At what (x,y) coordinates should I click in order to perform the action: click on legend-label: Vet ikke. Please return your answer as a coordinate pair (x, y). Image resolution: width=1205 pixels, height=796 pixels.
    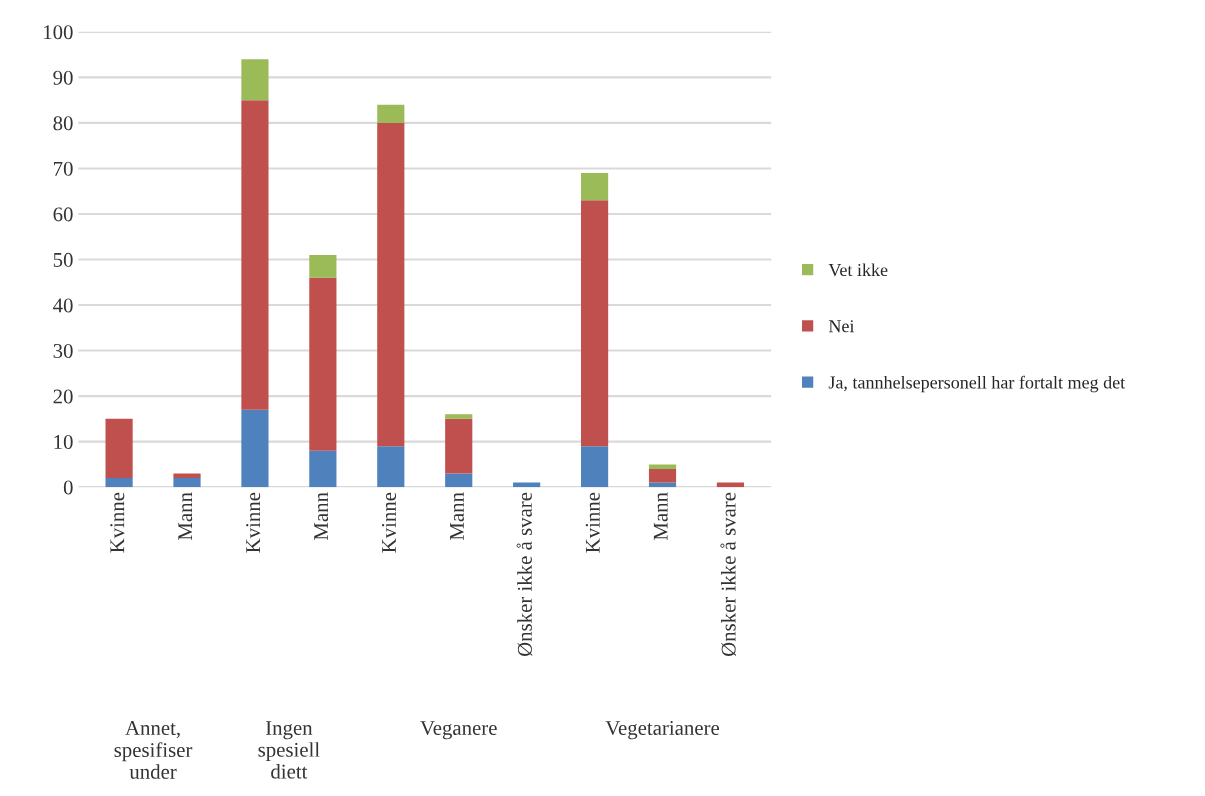
    Looking at the image, I should click on (858, 270).